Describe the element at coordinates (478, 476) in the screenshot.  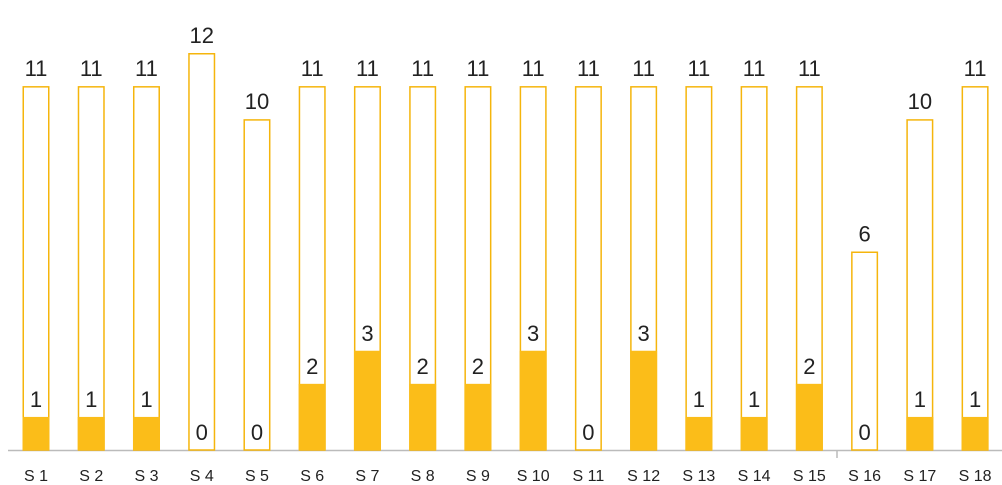
I see `x-tick-label: S 9` at that location.